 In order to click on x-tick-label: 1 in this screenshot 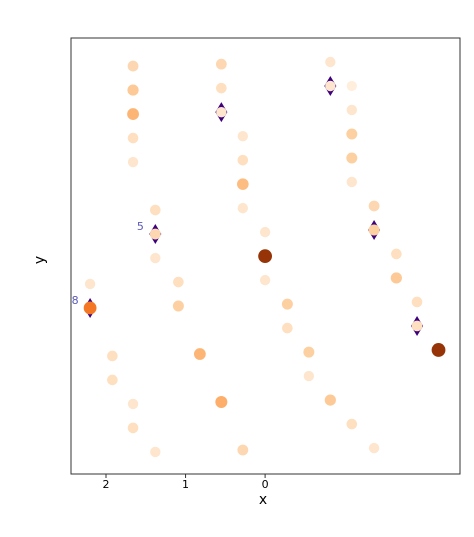, I will do `click(185, 484)`.